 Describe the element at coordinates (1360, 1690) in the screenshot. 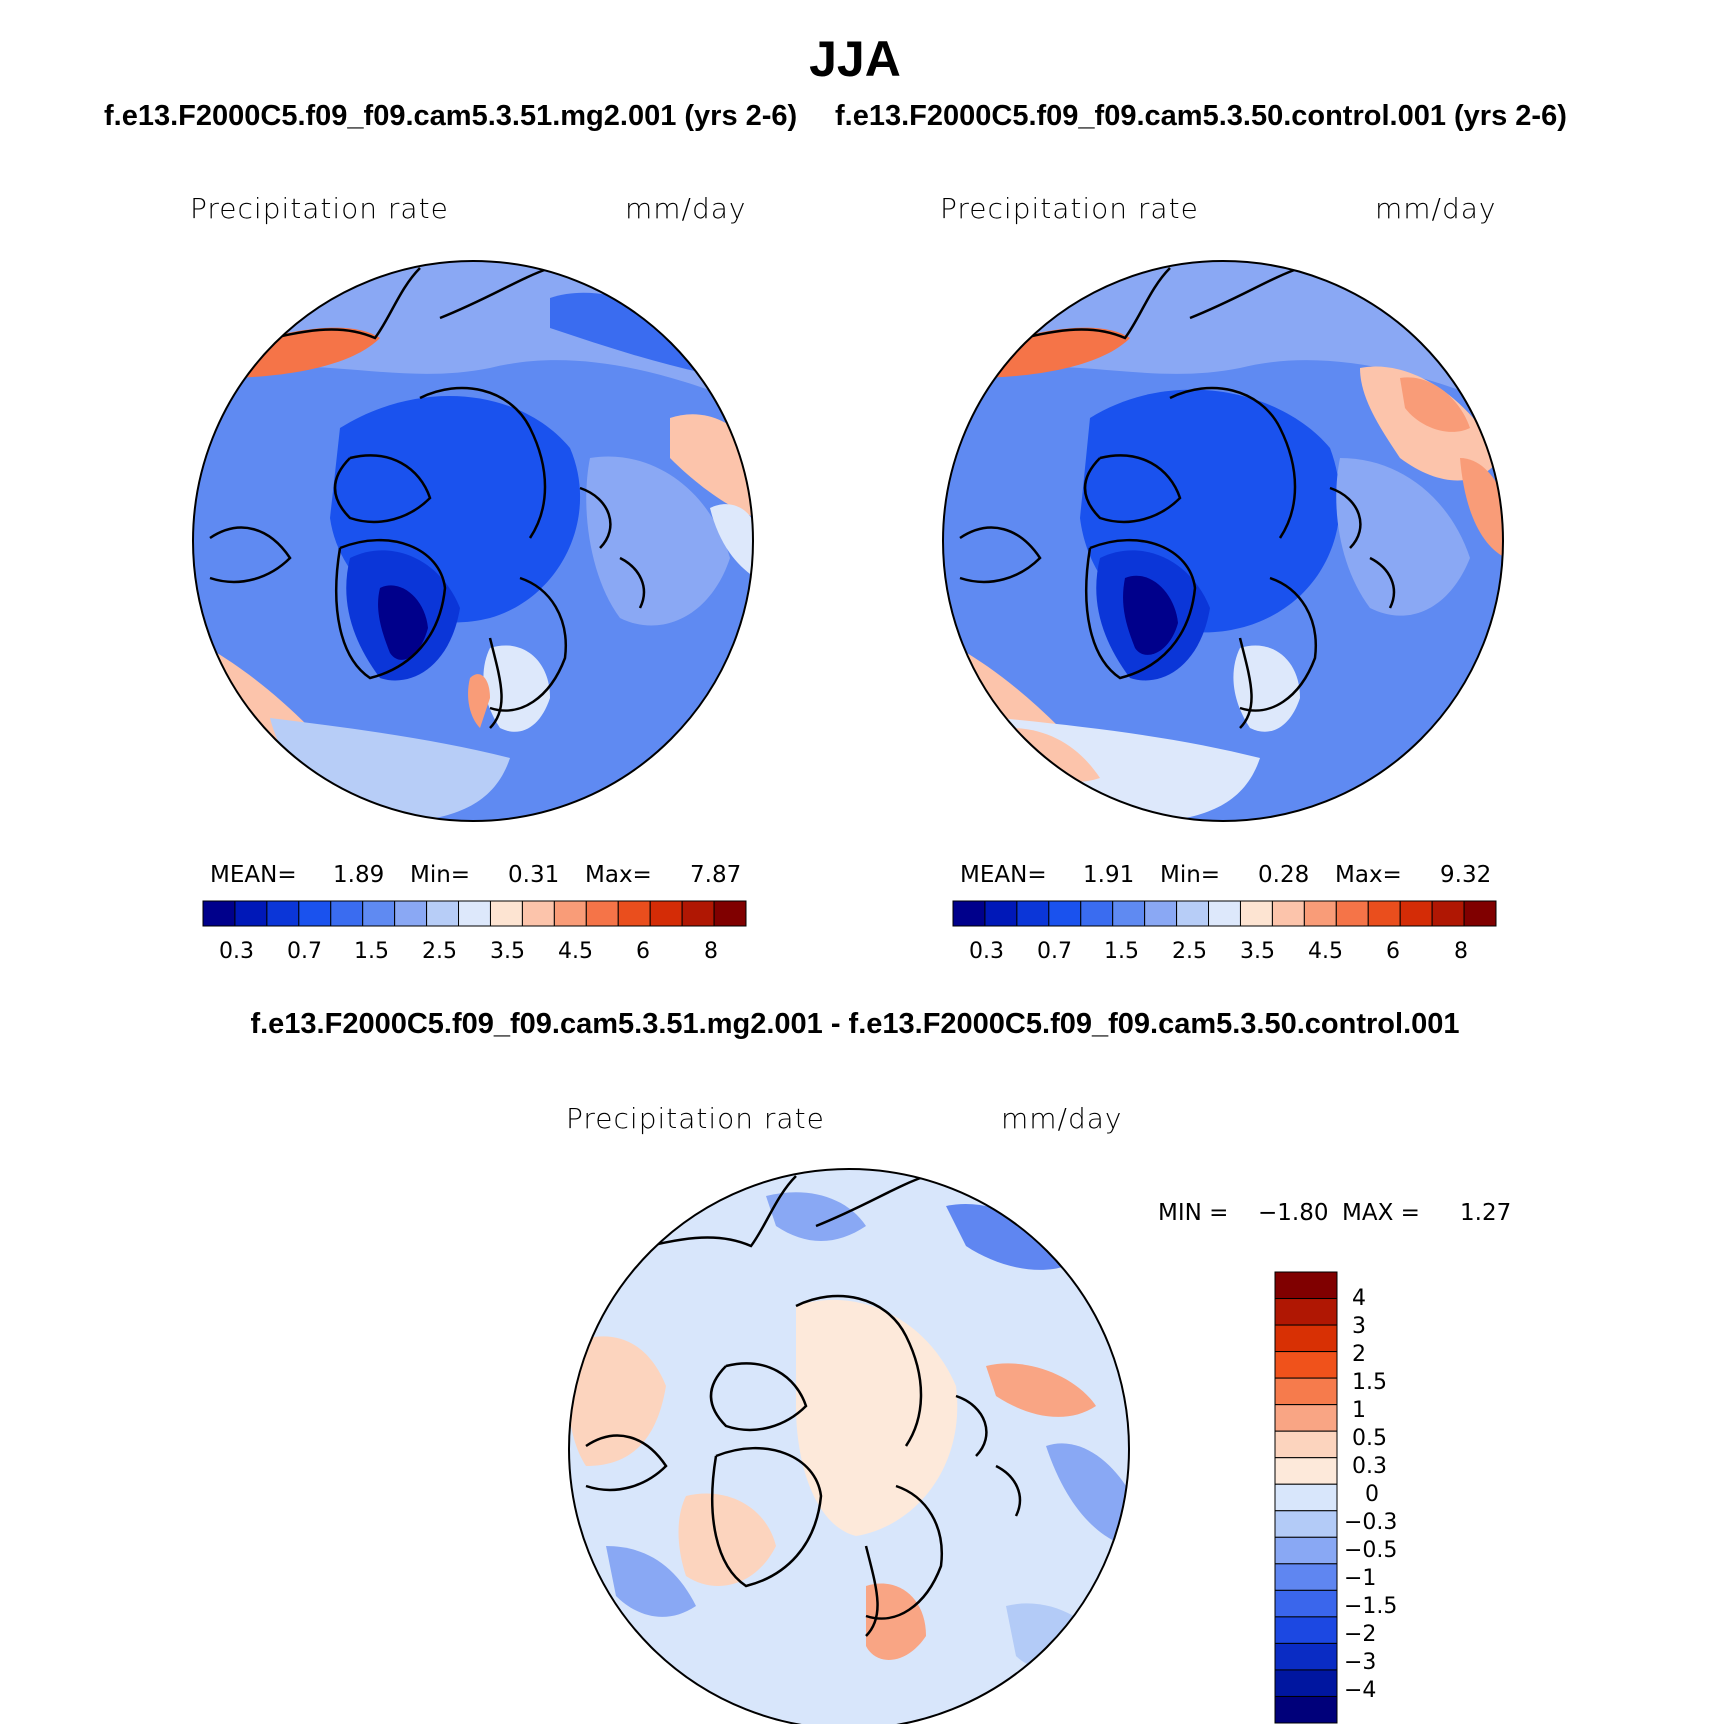

I see `diff-colorbar-tick: −4` at that location.